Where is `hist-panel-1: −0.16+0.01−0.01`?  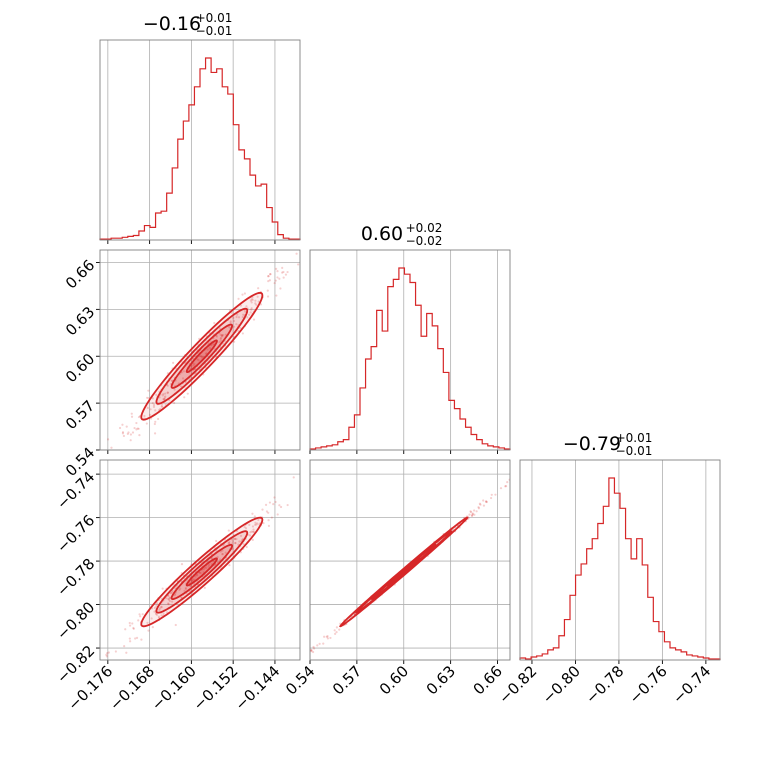
hist-panel-1: −0.16+0.01−0.01 is located at coordinates (200, 127).